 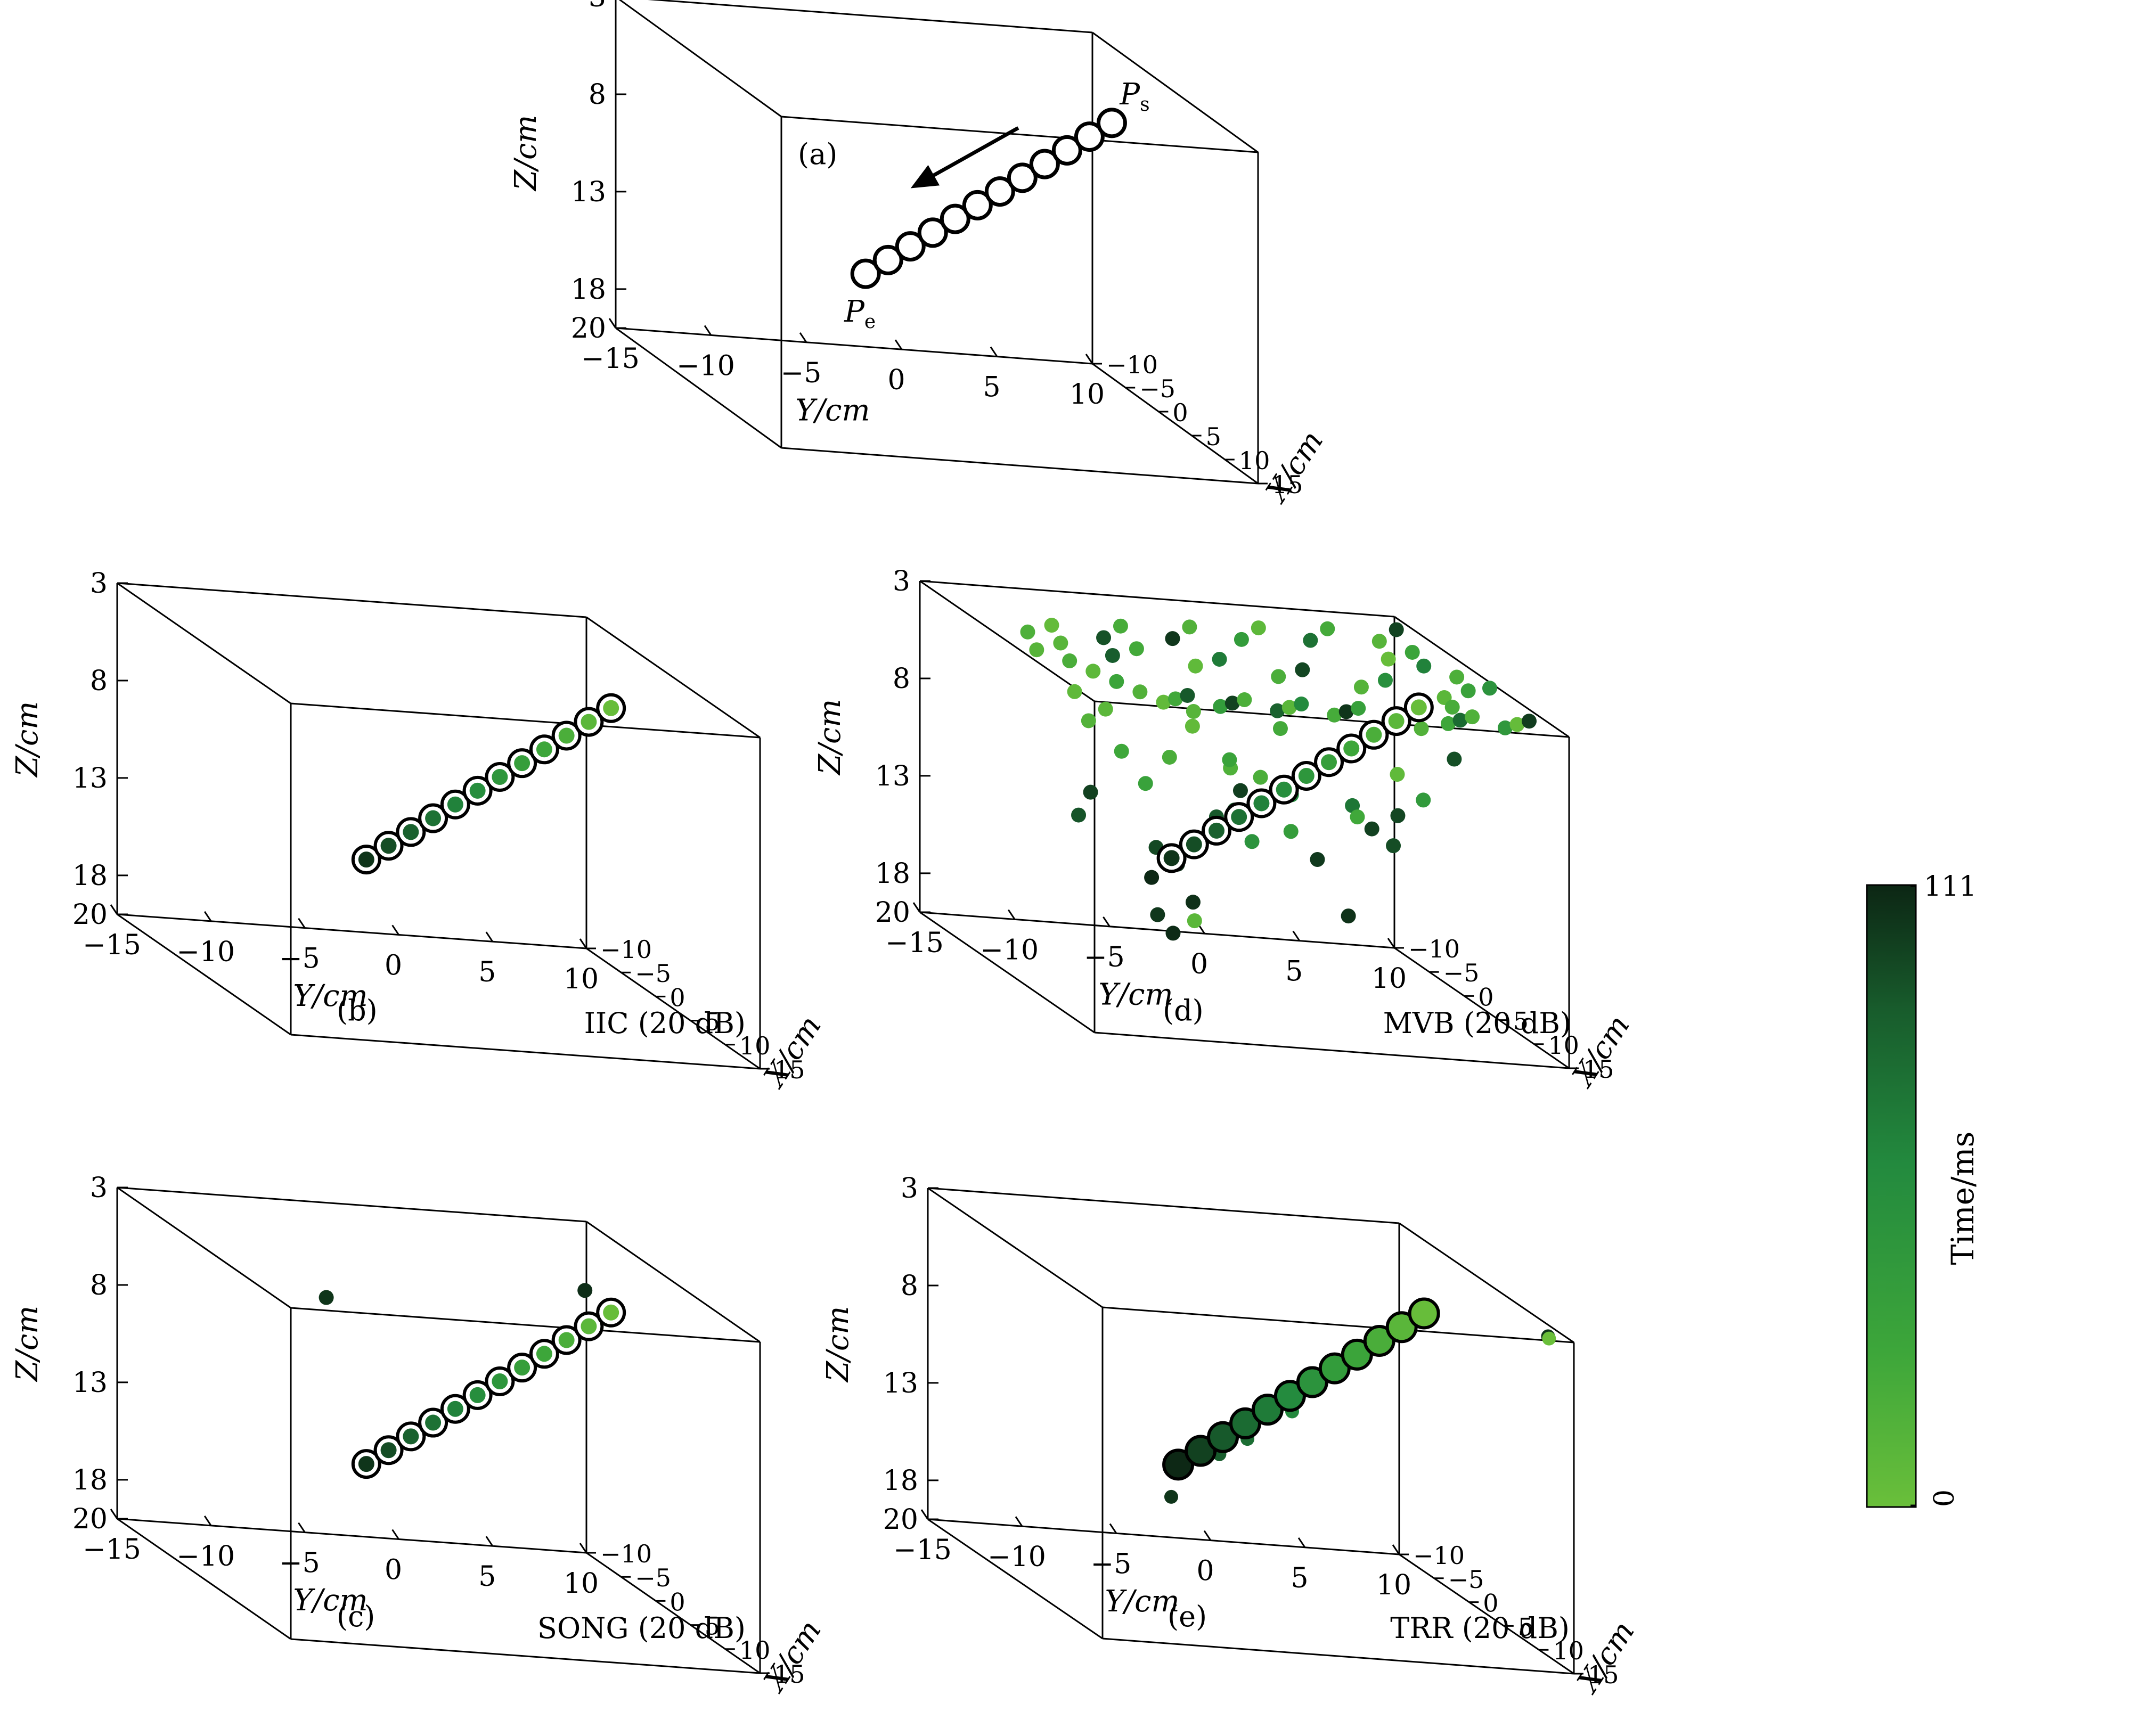 I want to click on panel-tag: (e), so click(x=1187, y=1616).